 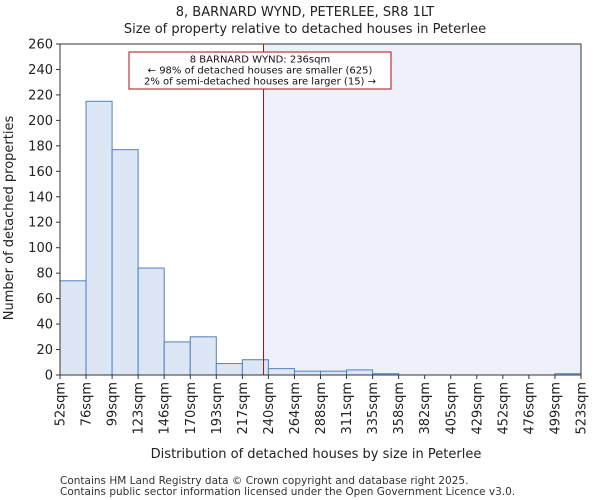 I want to click on x-tick-label: 335sqm, so click(x=373, y=408).